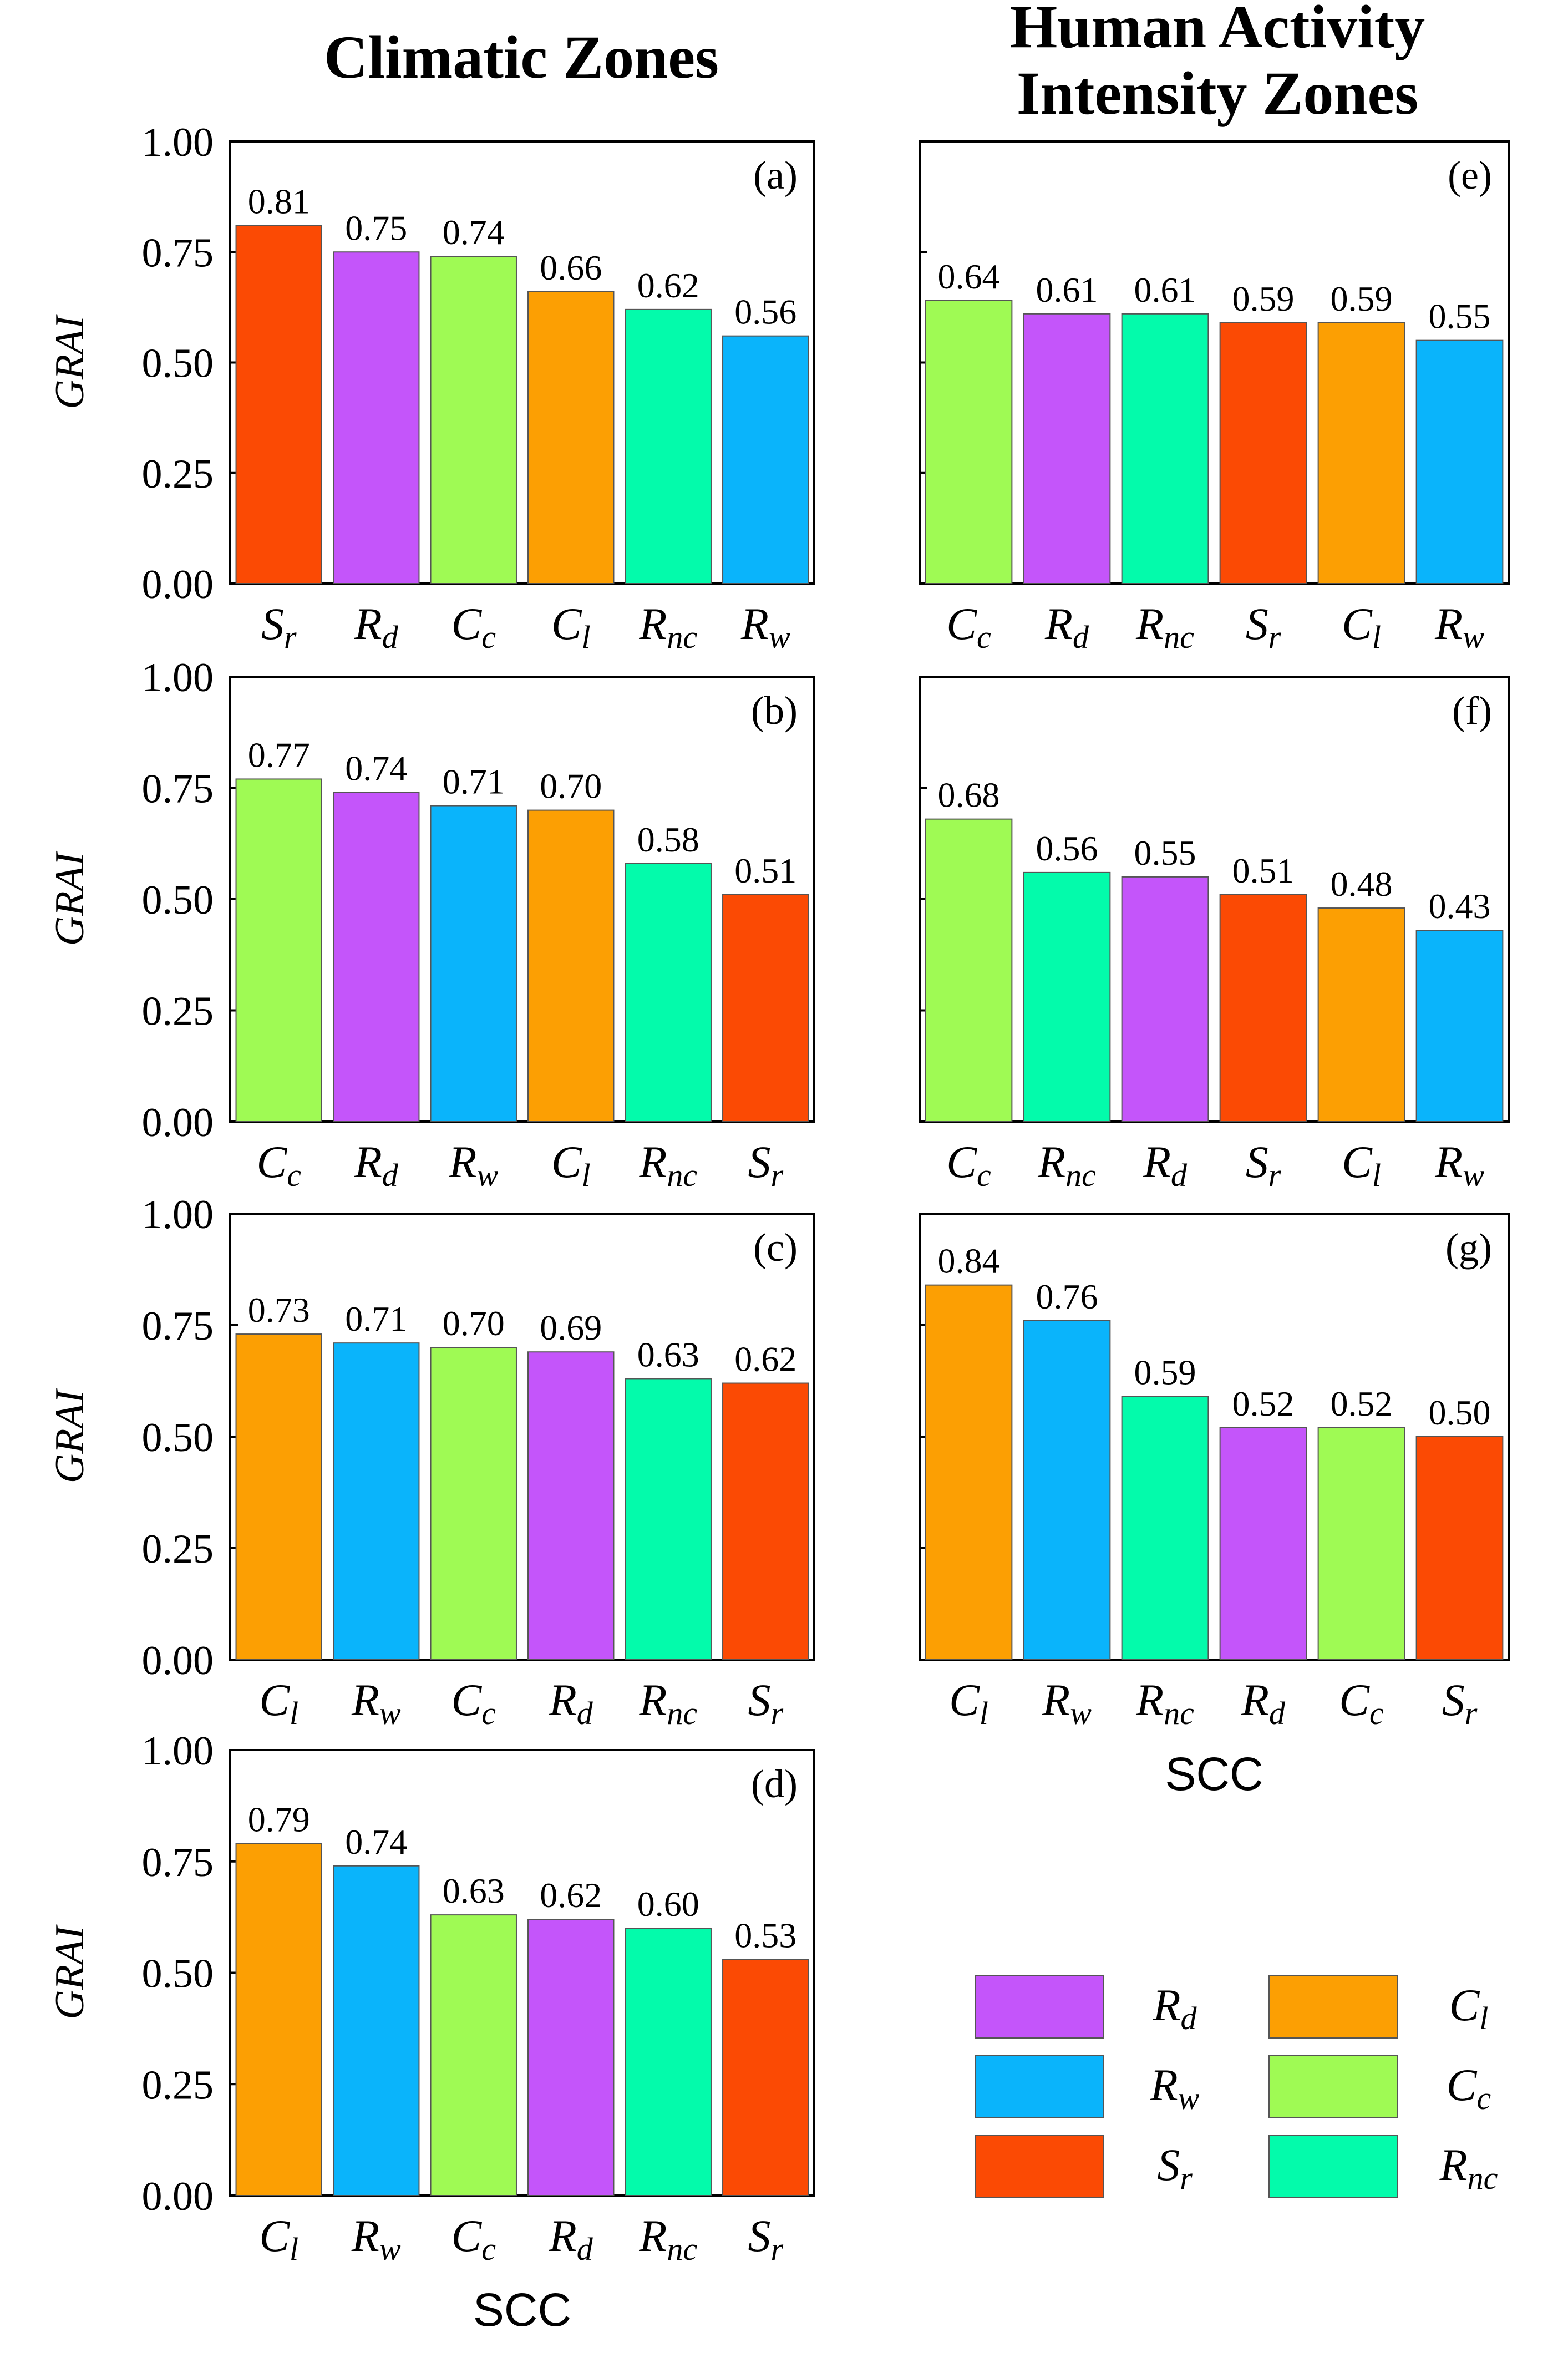  What do you see at coordinates (178, 1438) in the screenshot?
I see `y-tick-label: 0.50` at bounding box center [178, 1438].